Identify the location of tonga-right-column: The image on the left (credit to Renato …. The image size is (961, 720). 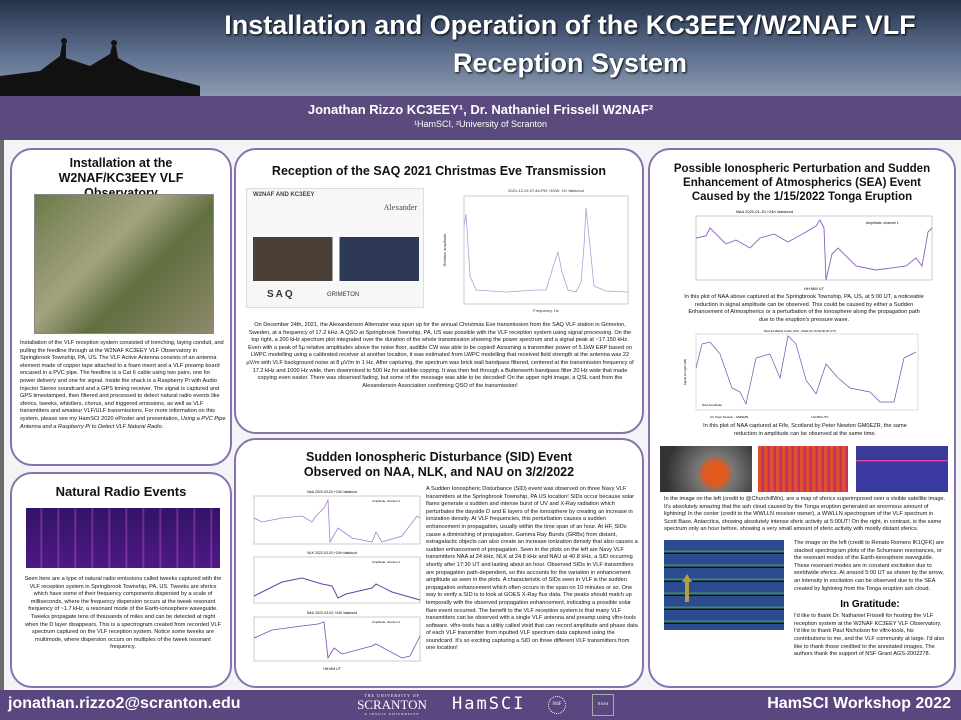
(870, 599).